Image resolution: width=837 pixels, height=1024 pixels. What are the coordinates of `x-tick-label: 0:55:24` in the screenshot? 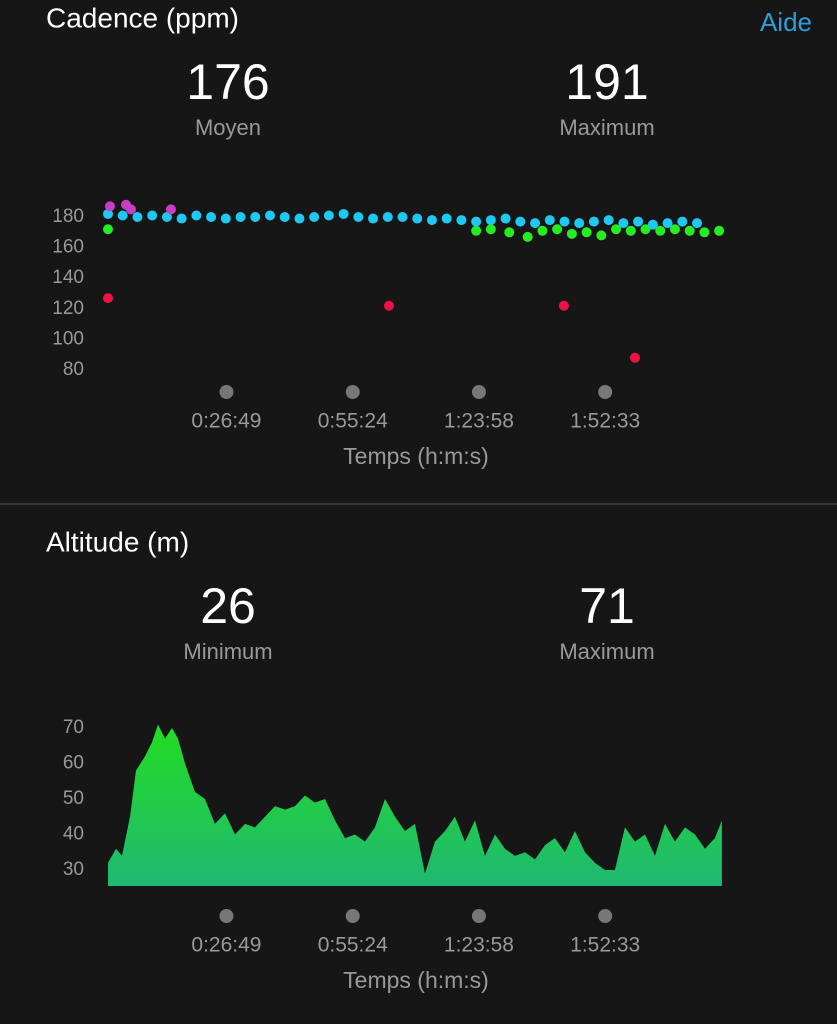 It's located at (353, 945).